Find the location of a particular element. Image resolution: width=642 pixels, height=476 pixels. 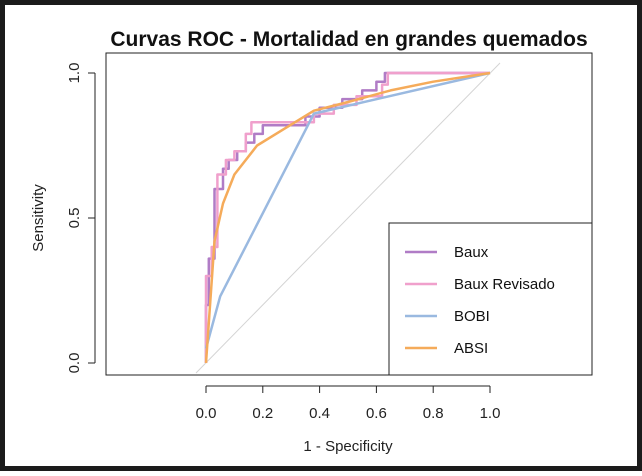

x-tick-label: 0.8 is located at coordinates (433, 413).